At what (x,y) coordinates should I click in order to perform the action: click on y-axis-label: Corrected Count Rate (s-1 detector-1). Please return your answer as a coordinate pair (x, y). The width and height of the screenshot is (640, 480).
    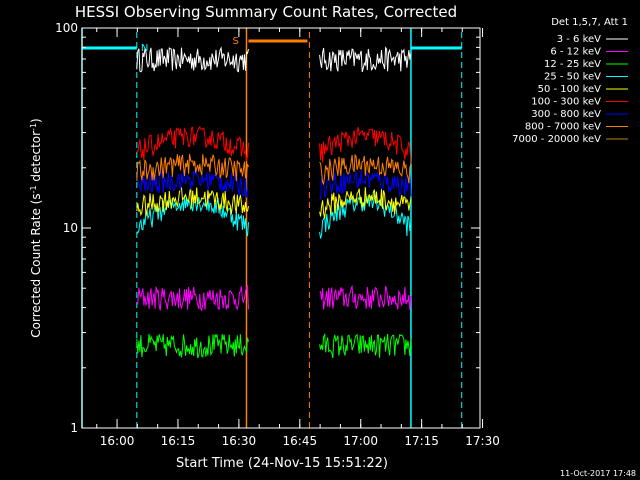
    Looking at the image, I should click on (36, 227).